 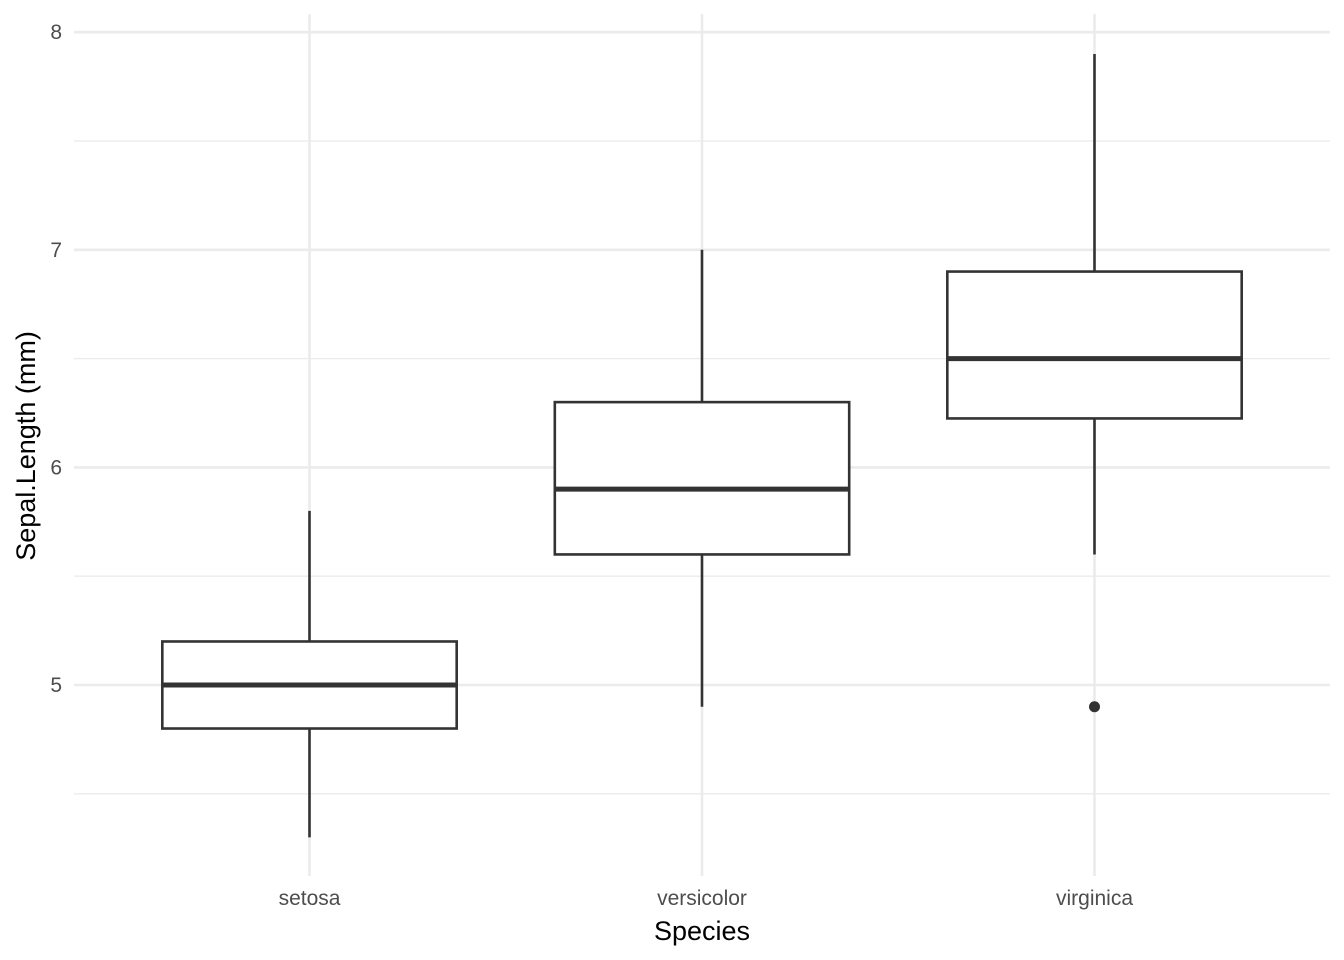 I want to click on y-tick-label: 5, so click(x=56, y=685).